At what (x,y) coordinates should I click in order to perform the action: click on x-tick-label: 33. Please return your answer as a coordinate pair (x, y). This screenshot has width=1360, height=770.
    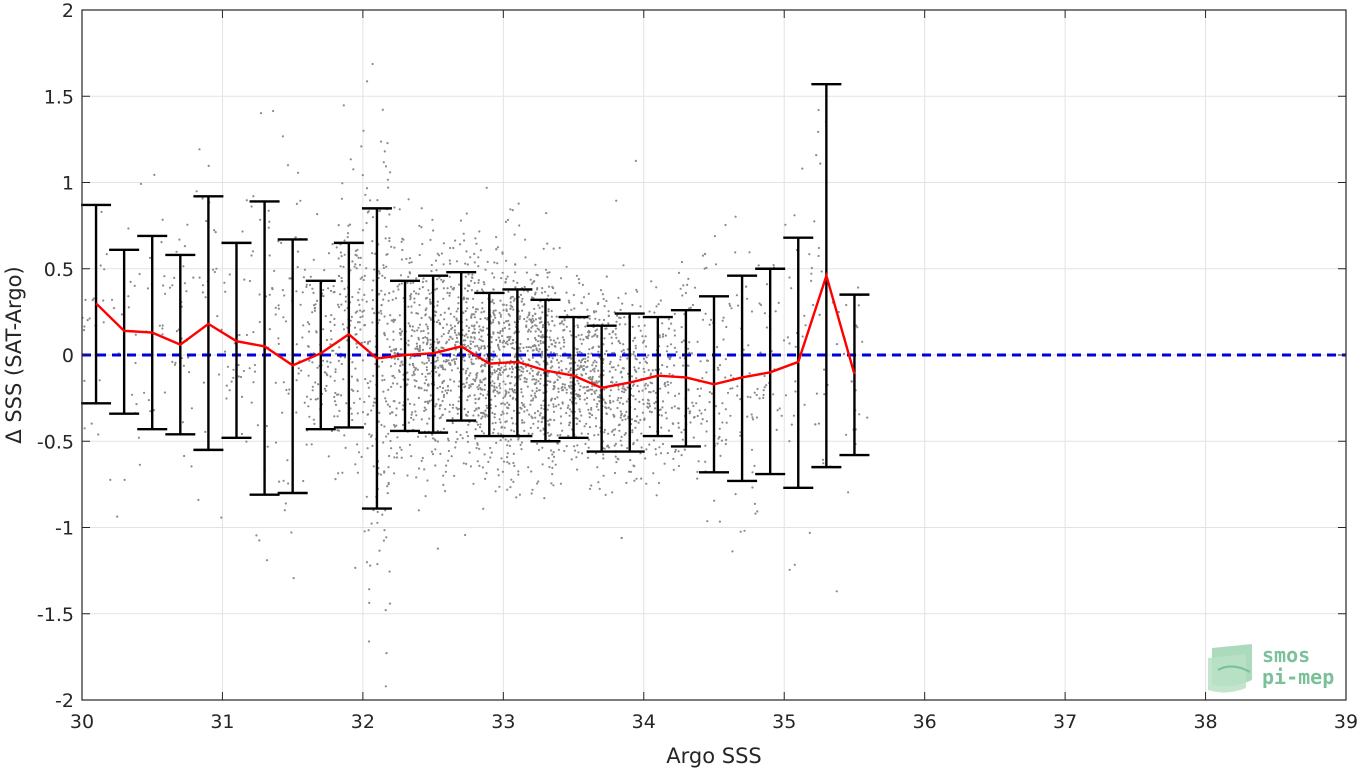
    Looking at the image, I should click on (503, 722).